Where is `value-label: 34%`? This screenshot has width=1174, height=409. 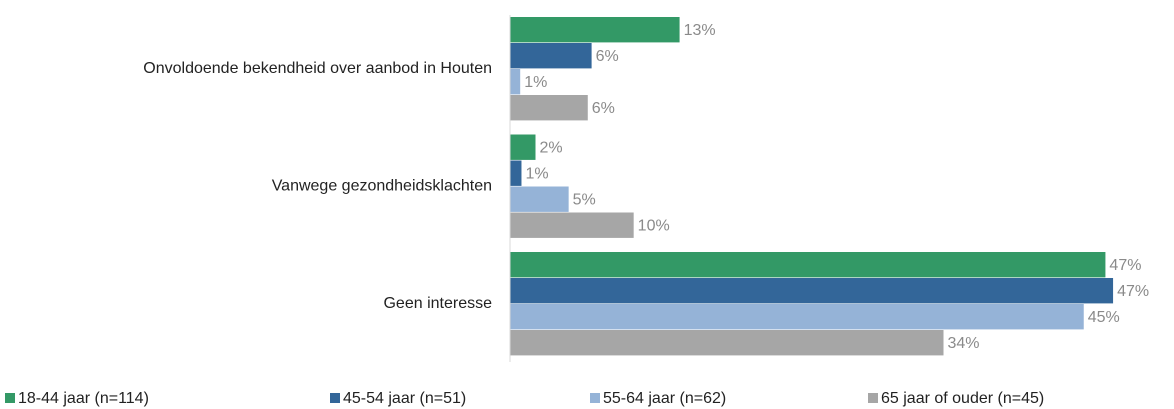
value-label: 34% is located at coordinates (964, 343).